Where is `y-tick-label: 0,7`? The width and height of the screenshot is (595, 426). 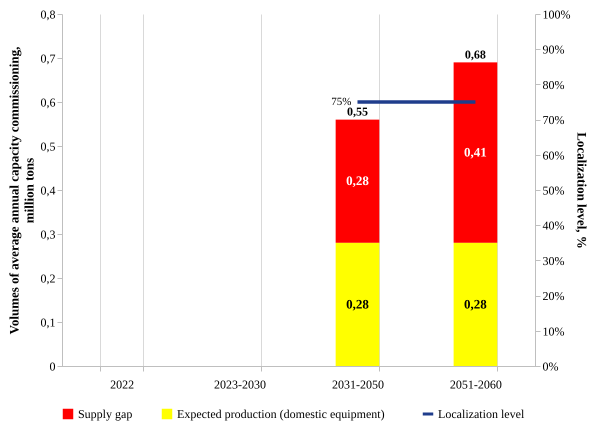
y-tick-label: 0,7 is located at coordinates (48, 59).